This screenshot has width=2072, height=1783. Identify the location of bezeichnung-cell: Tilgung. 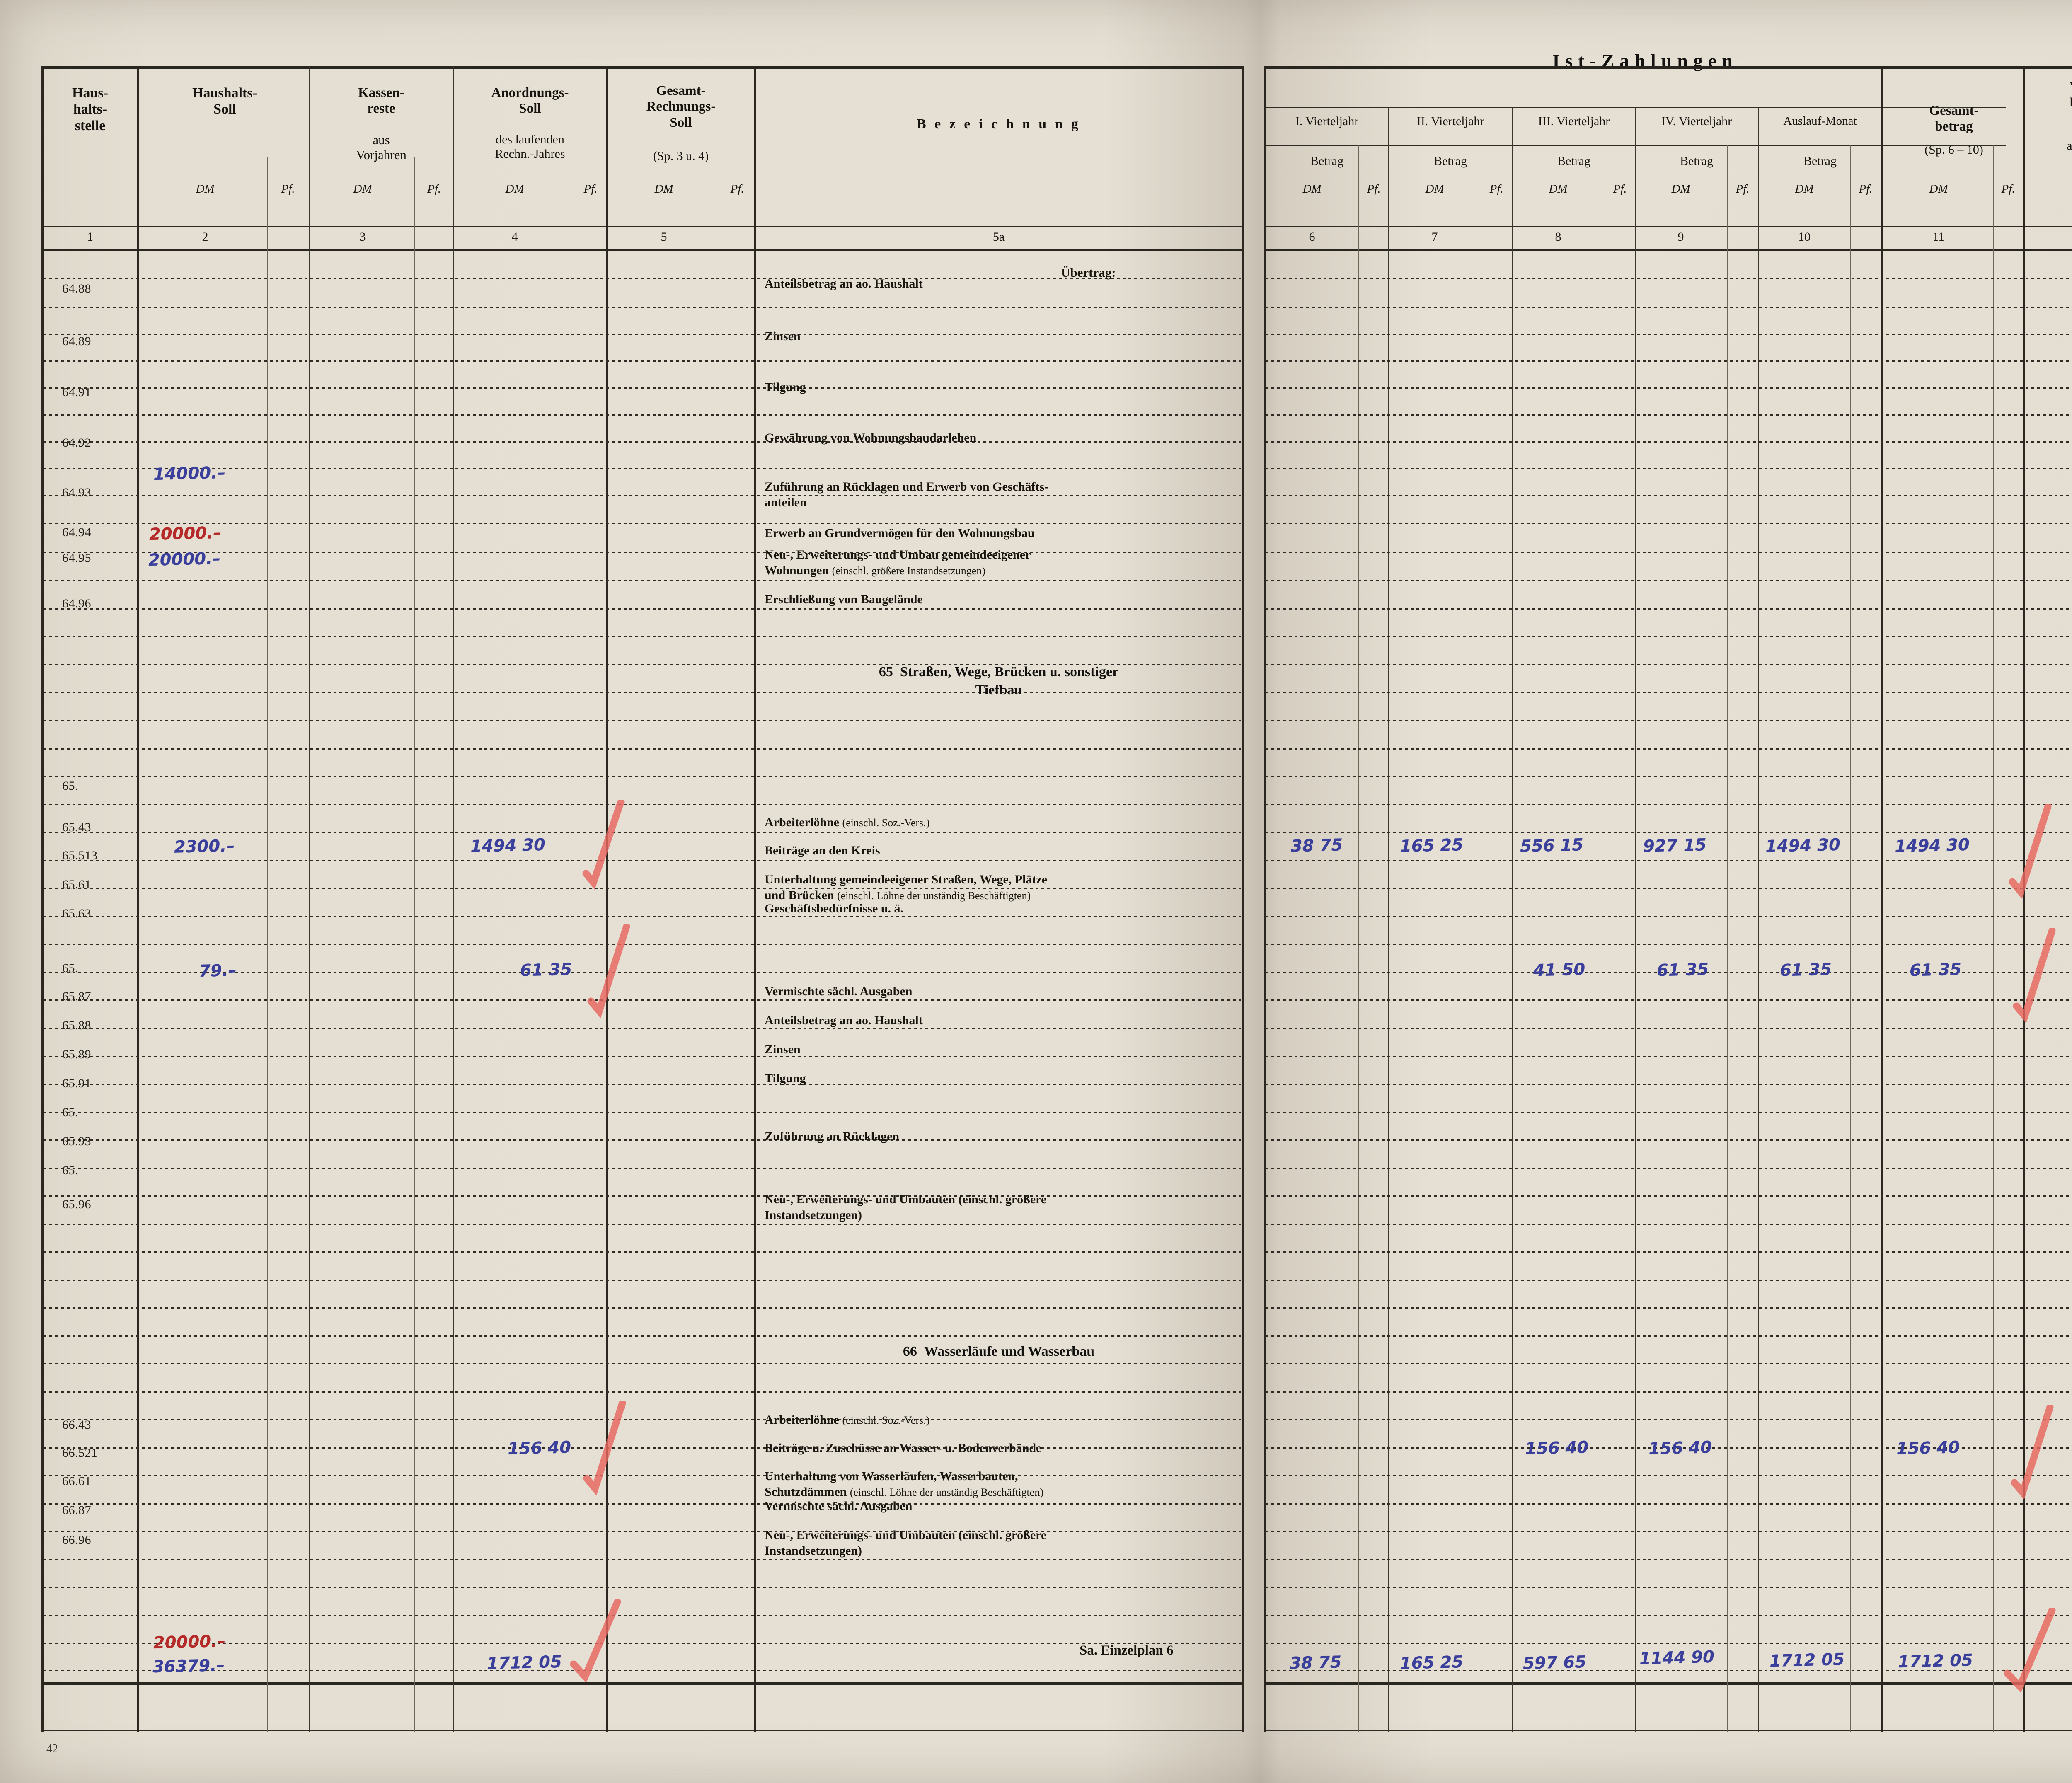
(785, 387).